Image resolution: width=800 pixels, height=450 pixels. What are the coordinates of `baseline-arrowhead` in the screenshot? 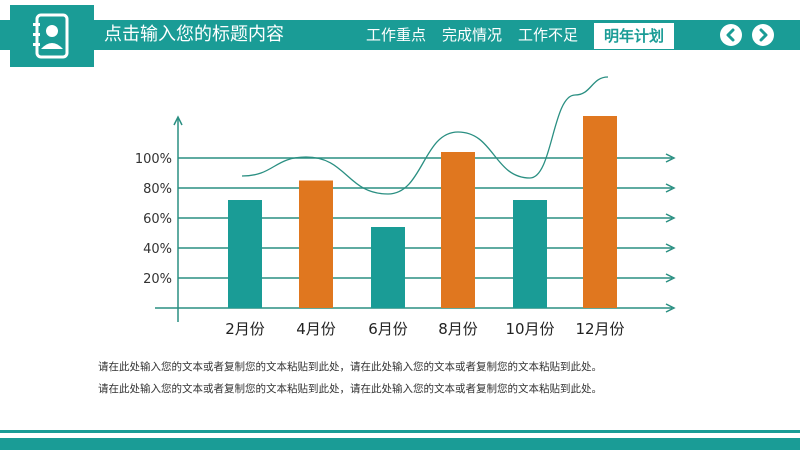 It's located at (670, 308).